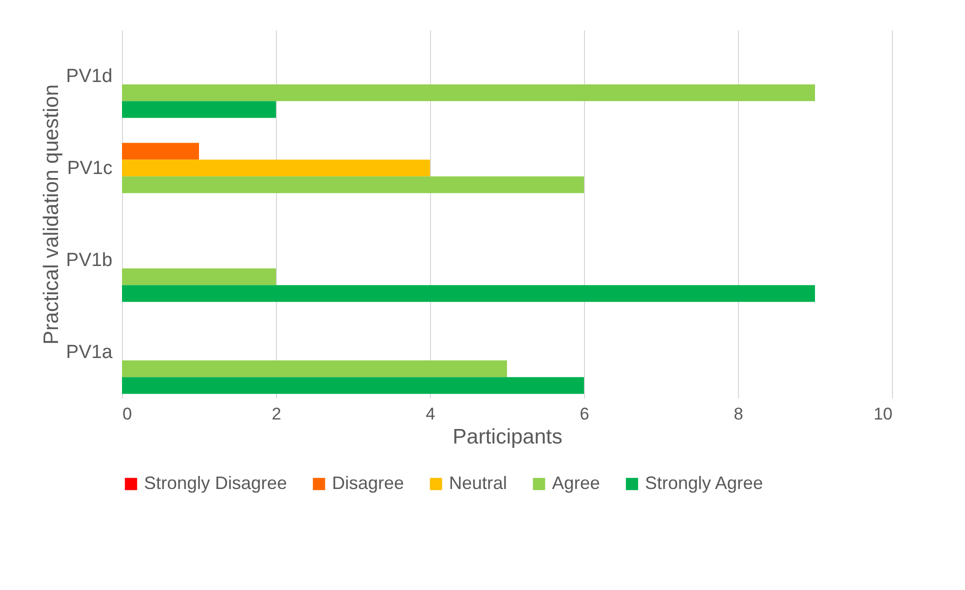 Image resolution: width=965 pixels, height=590 pixels. Describe the element at coordinates (478, 483) in the screenshot. I see `legend-label: Neutral` at that location.